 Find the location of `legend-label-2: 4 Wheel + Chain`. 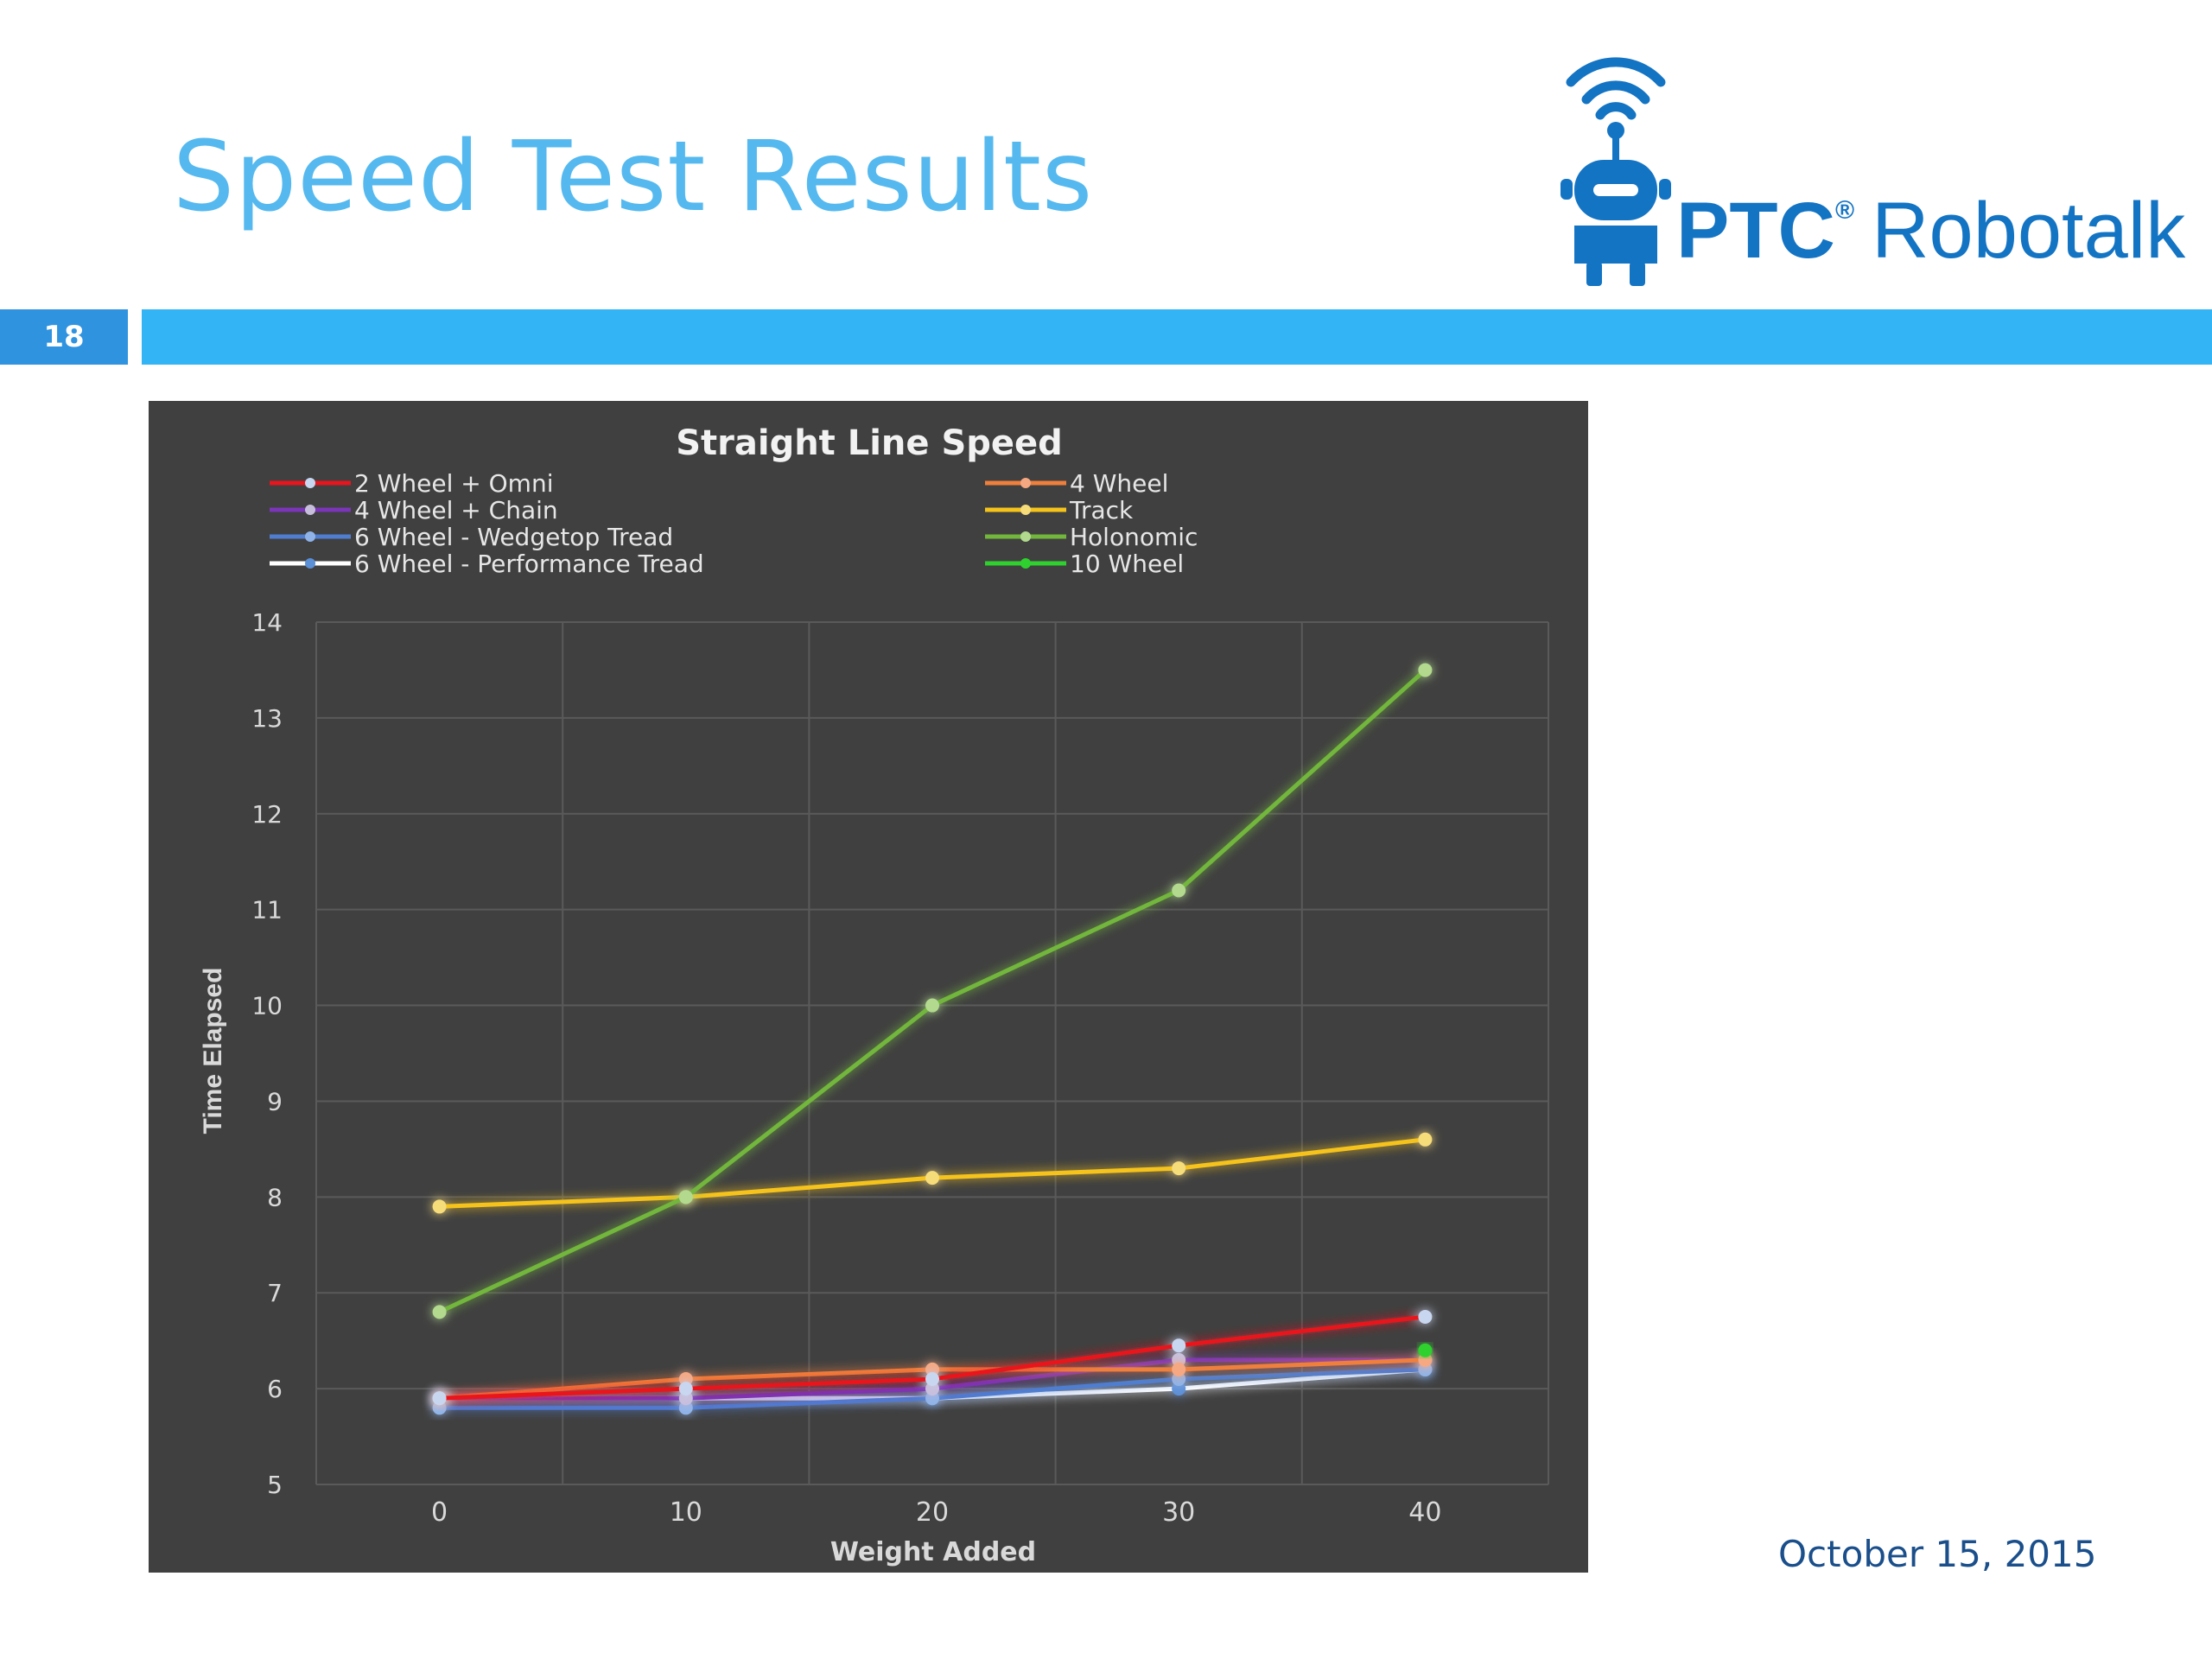

legend-label-2: 4 Wheel + Chain is located at coordinates (456, 510).